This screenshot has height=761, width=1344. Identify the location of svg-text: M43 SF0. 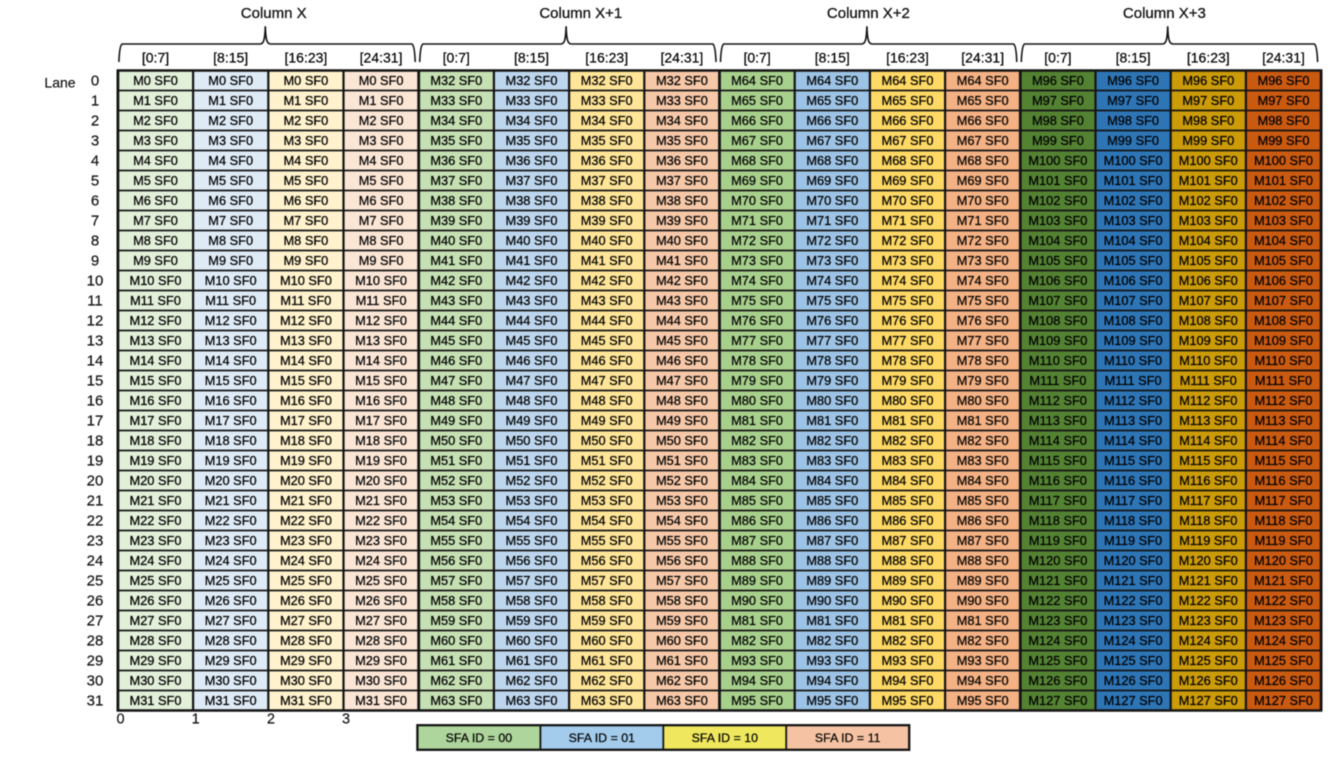
(682, 300).